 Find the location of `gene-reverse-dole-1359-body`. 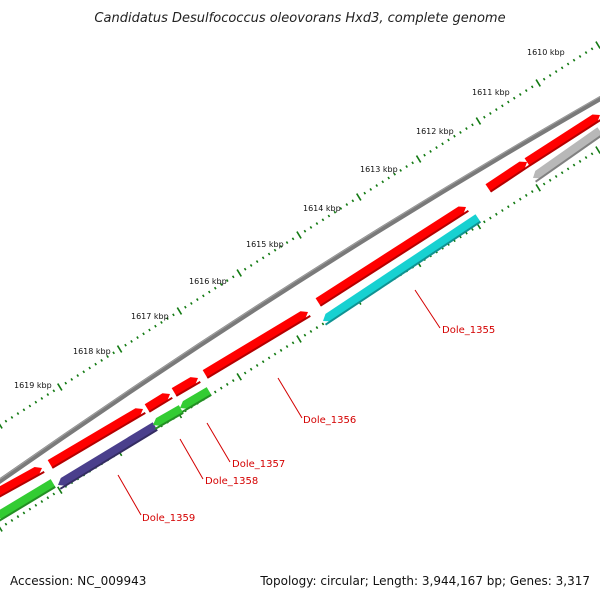

gene-reverse-dole-1359-body is located at coordinates (108, 454).